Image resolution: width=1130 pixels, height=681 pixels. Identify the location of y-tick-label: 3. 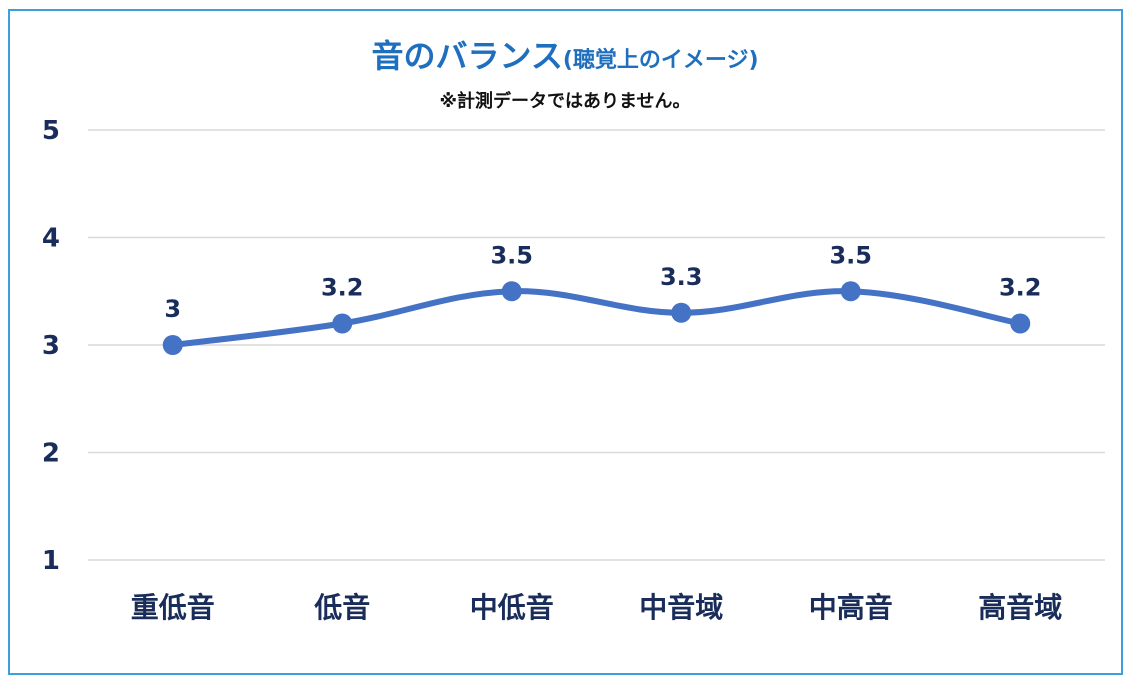
(51, 346).